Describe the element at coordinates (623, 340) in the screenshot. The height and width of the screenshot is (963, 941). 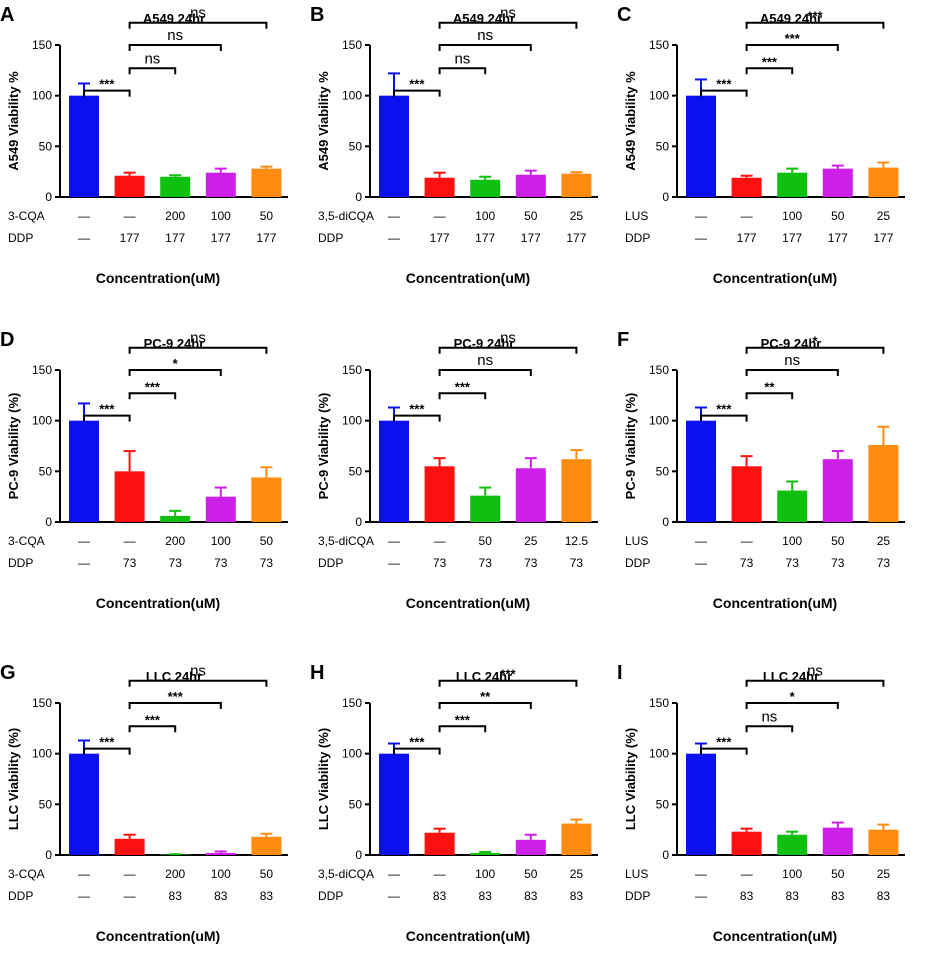
I see `panel-letter: F` at that location.